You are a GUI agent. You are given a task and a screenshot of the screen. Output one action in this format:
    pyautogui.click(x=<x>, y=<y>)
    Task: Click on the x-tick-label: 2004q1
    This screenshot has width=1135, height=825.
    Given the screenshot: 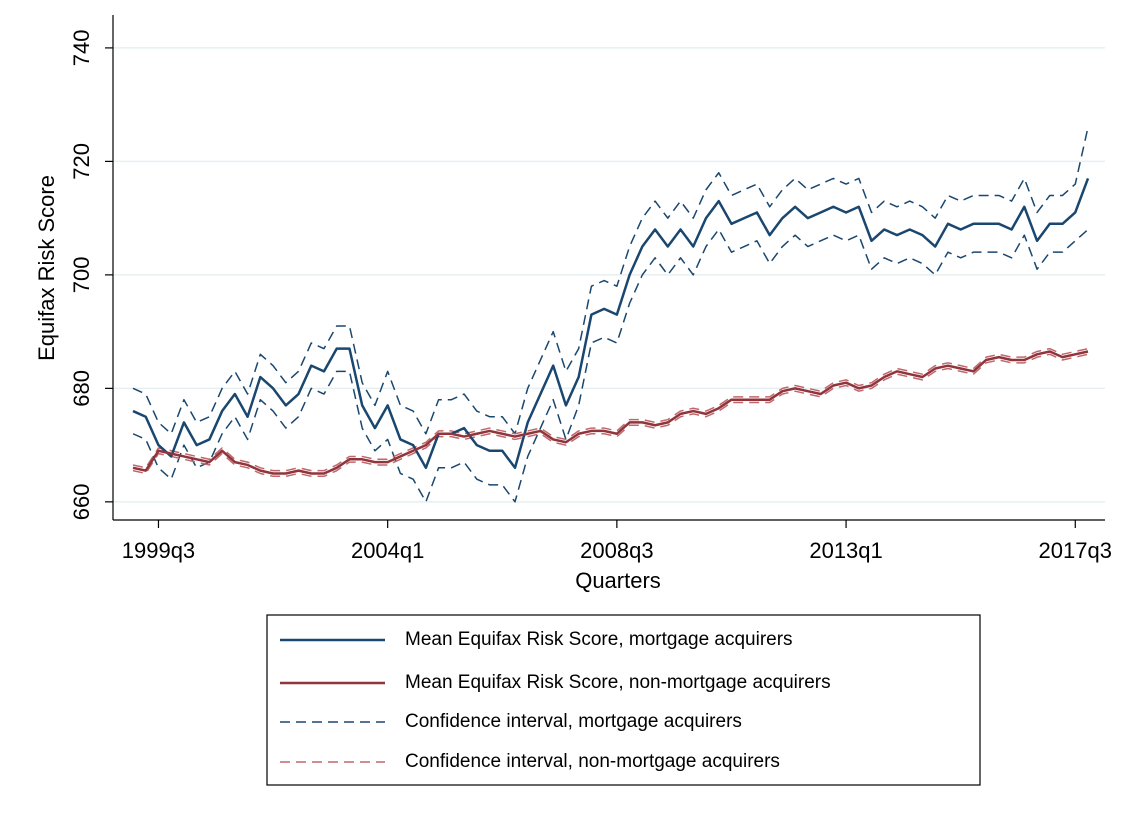 What is the action you would take?
    pyautogui.click(x=387, y=550)
    